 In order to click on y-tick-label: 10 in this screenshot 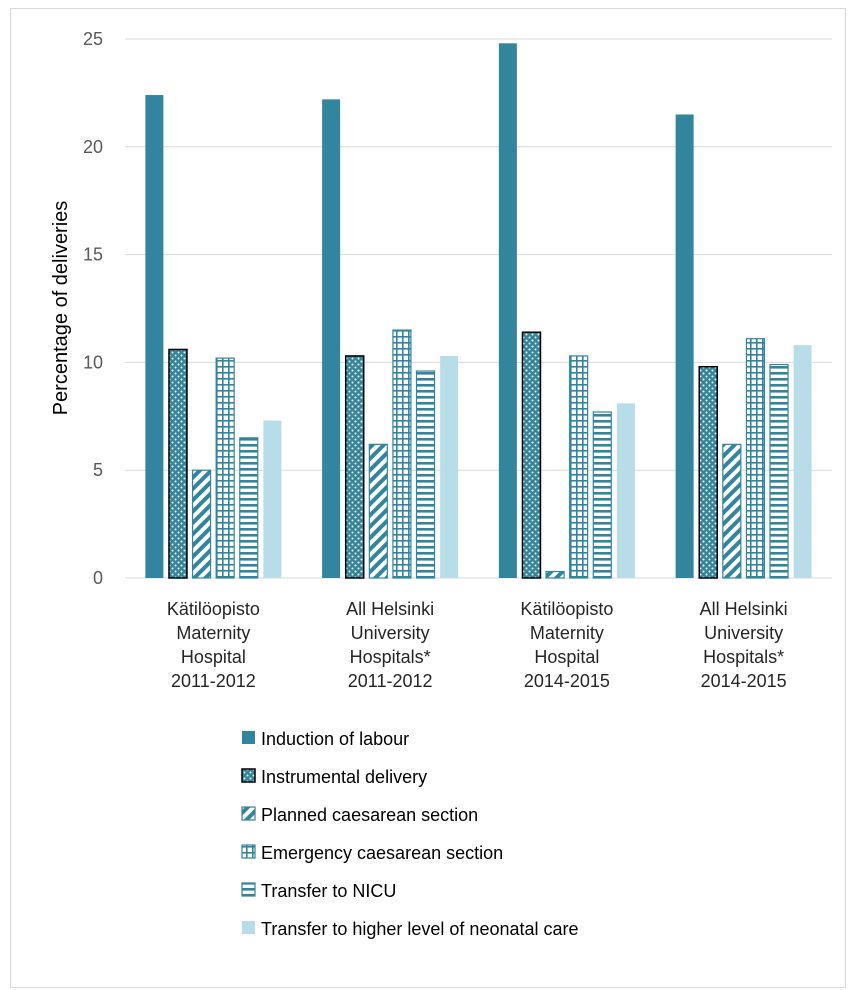, I will do `click(93, 362)`.